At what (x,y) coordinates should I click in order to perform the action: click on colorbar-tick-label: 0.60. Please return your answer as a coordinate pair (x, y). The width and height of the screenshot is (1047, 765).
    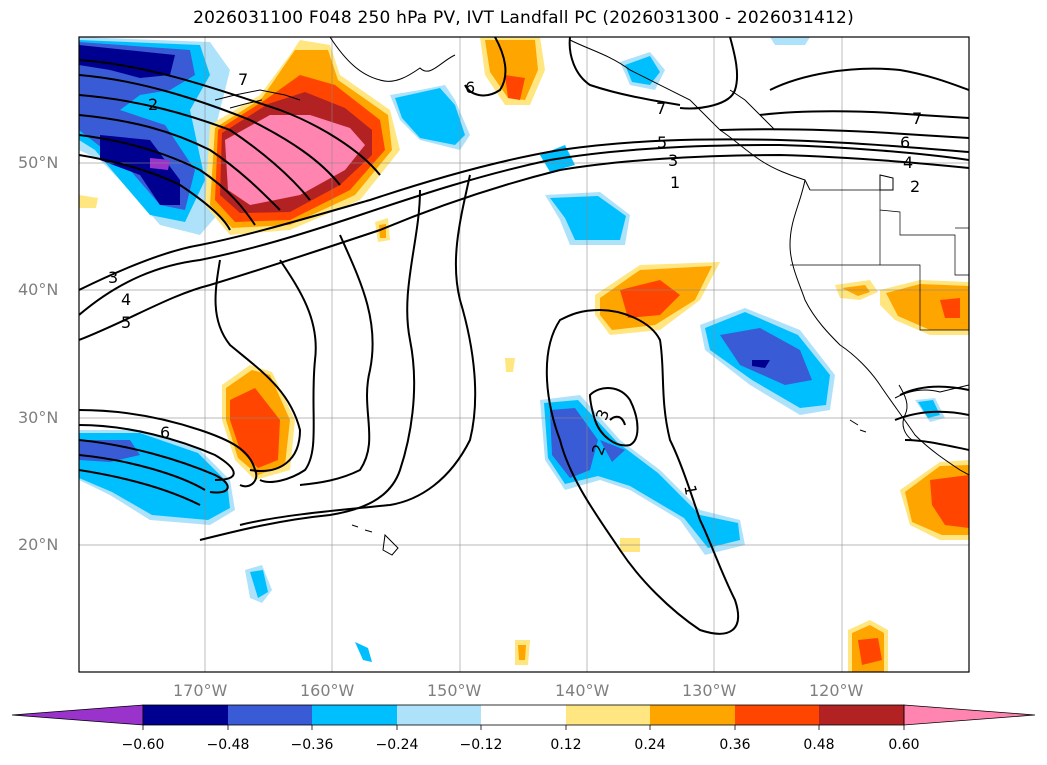
    Looking at the image, I should click on (904, 745).